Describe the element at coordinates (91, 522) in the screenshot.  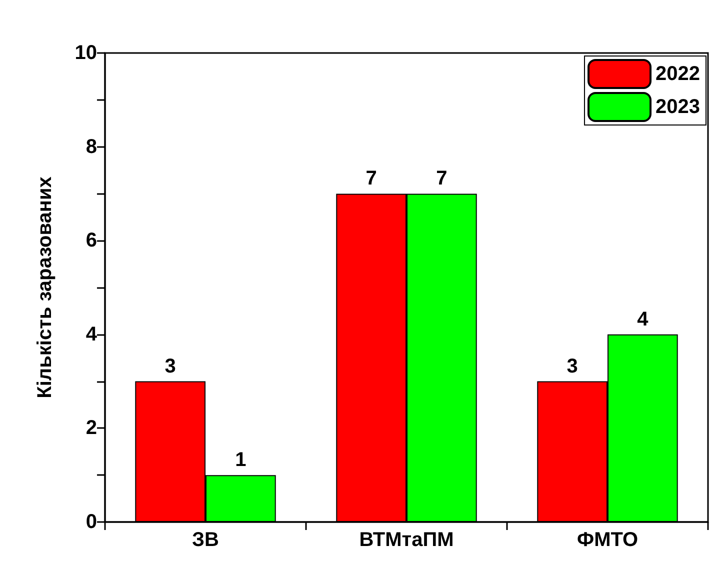
I see `y-tick-label: 0` at that location.